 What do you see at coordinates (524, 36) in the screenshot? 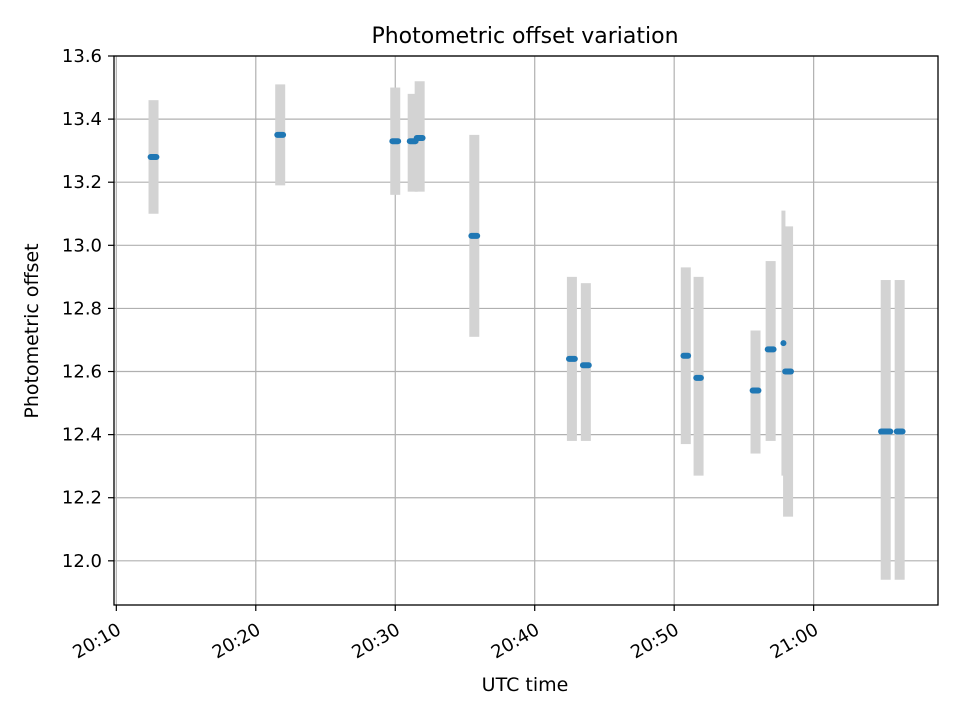
I see `chart-title: Photometric offset variation` at bounding box center [524, 36].